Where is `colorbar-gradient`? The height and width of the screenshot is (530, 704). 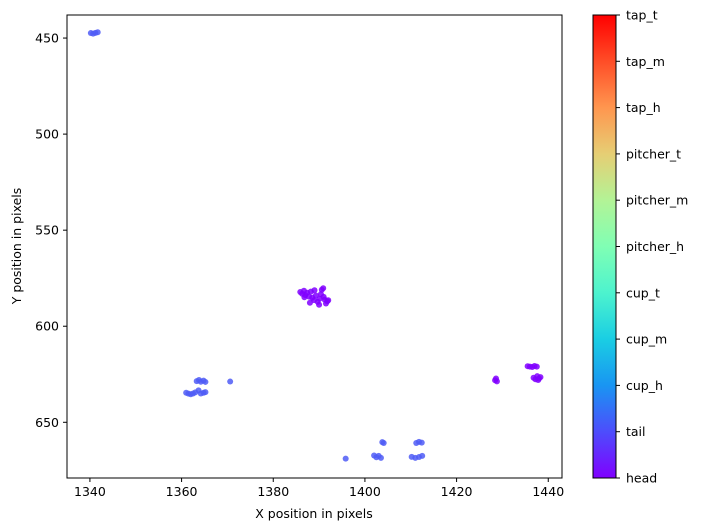 colorbar-gradient is located at coordinates (604, 246).